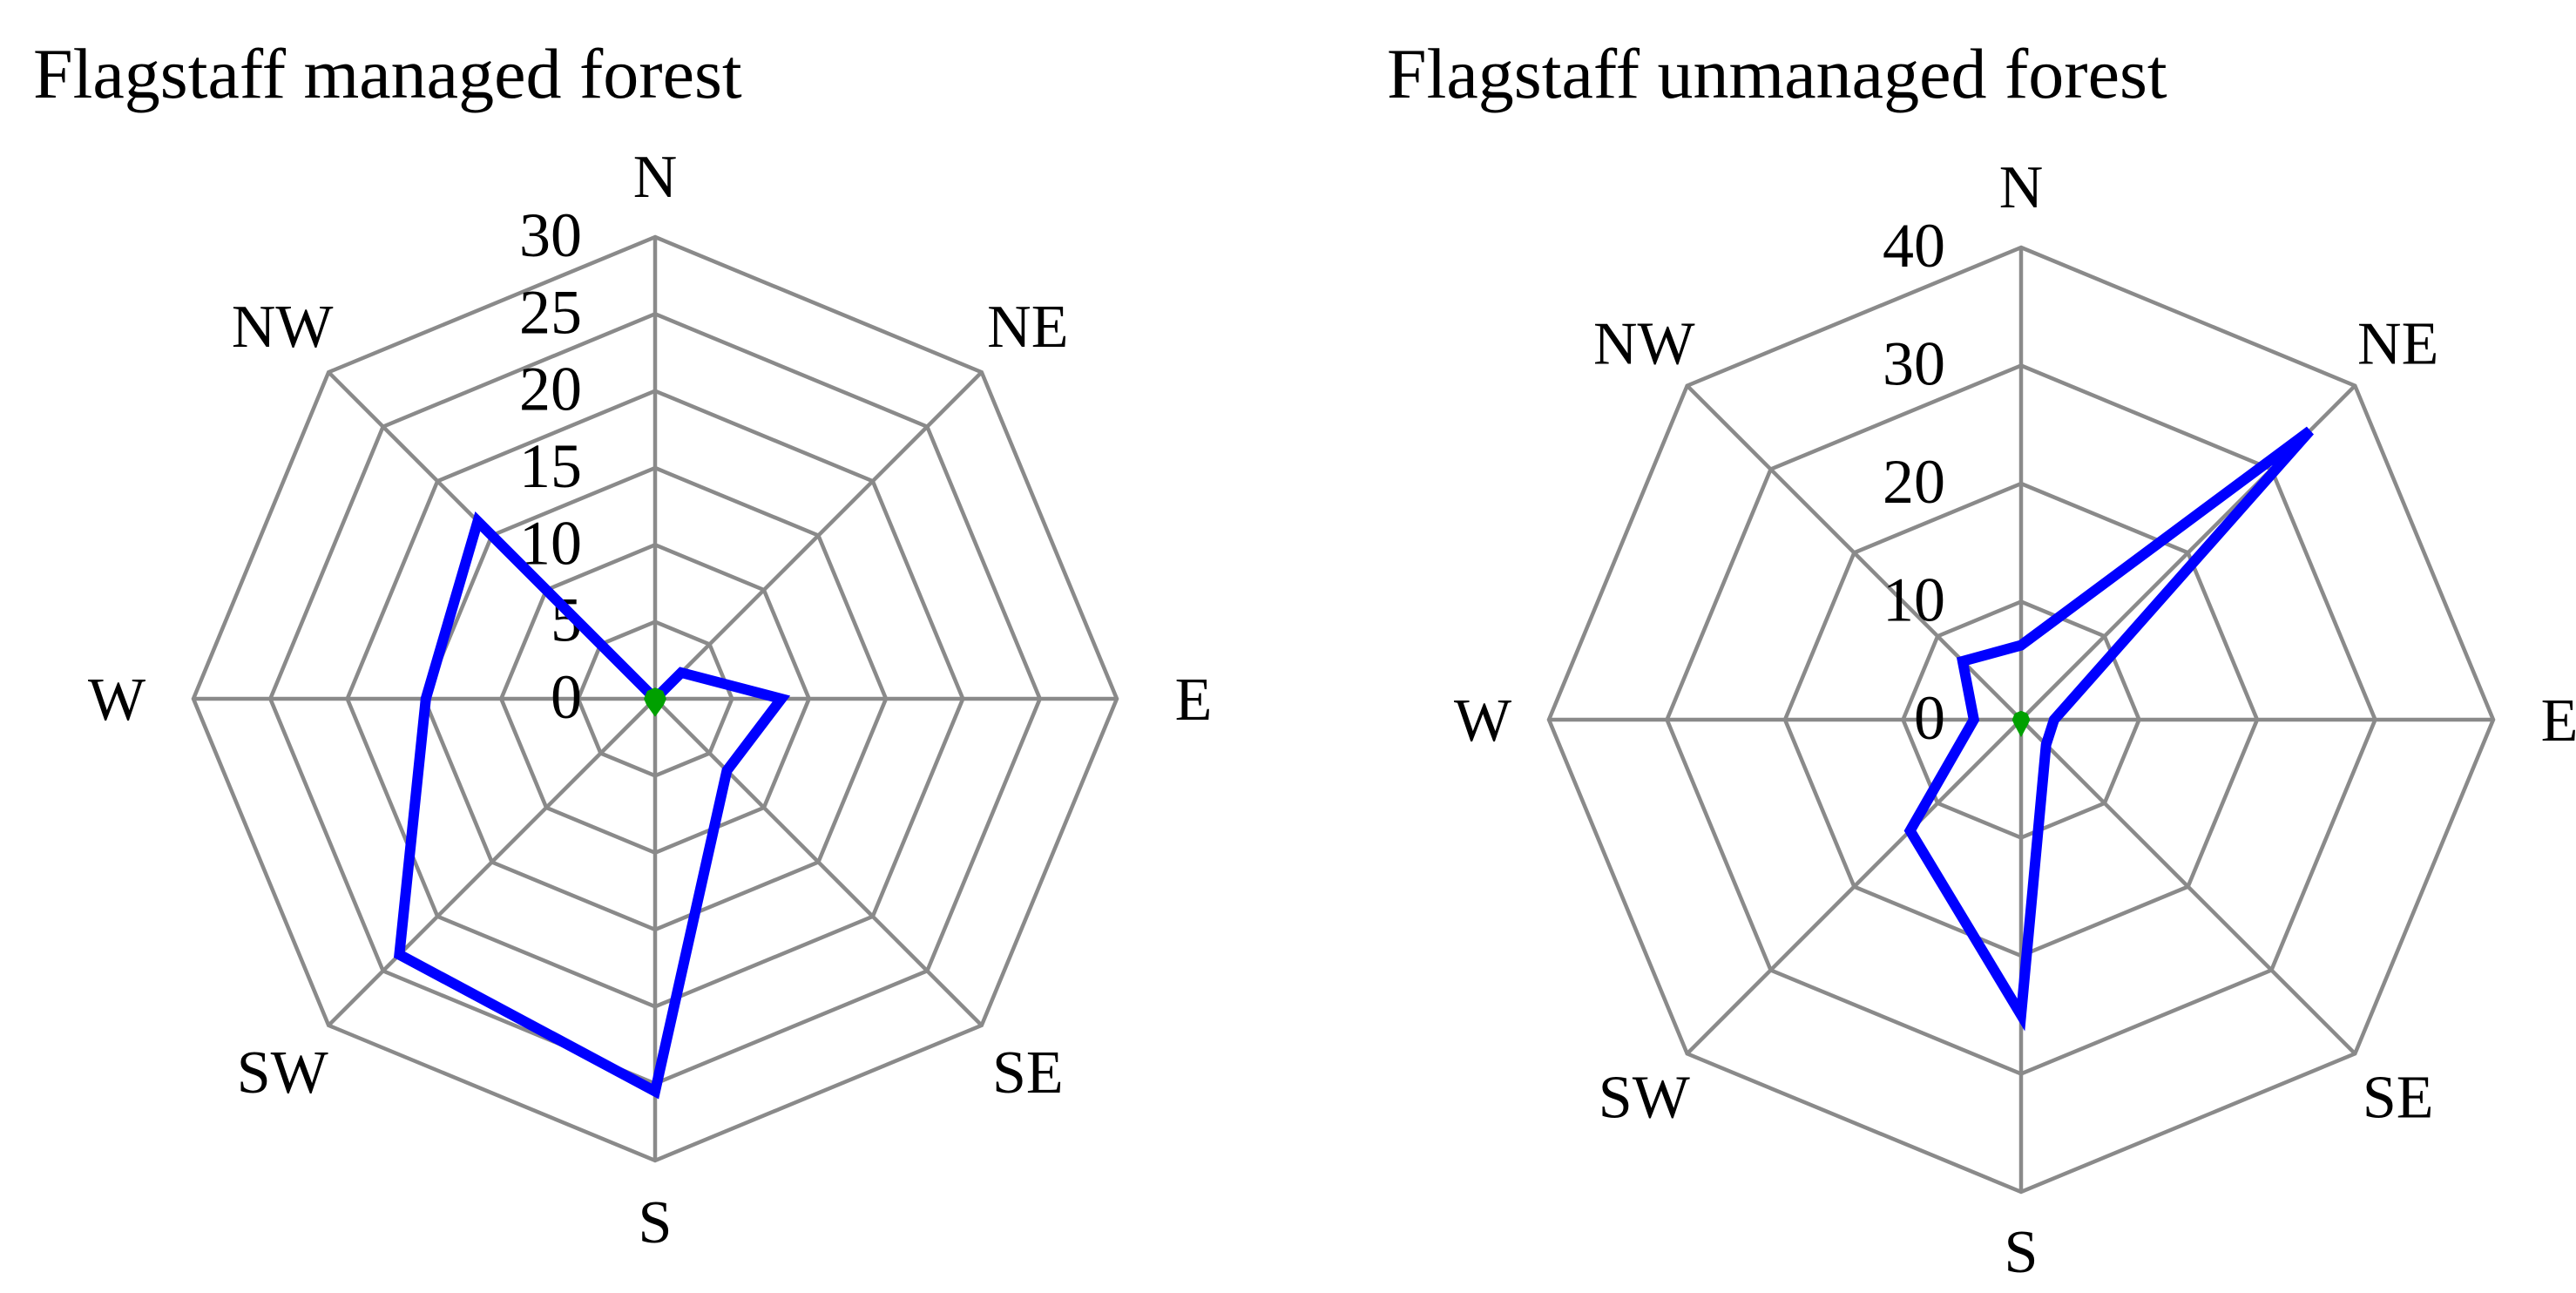  I want to click on tick-label: 15, so click(550, 466).